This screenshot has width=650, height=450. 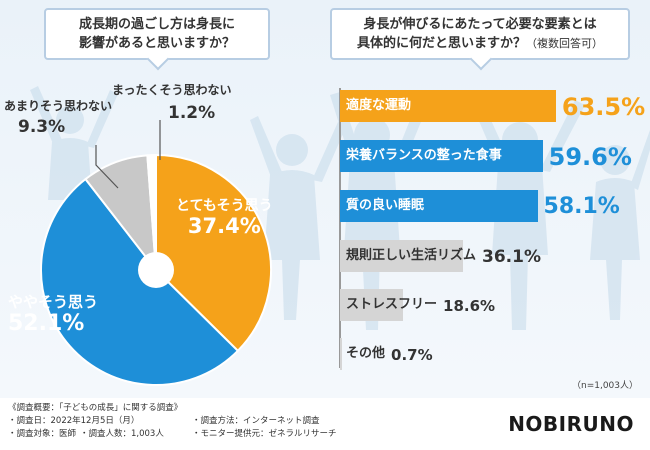 I want to click on nobiruno-logo: NOBIRUNO, so click(x=571, y=424).